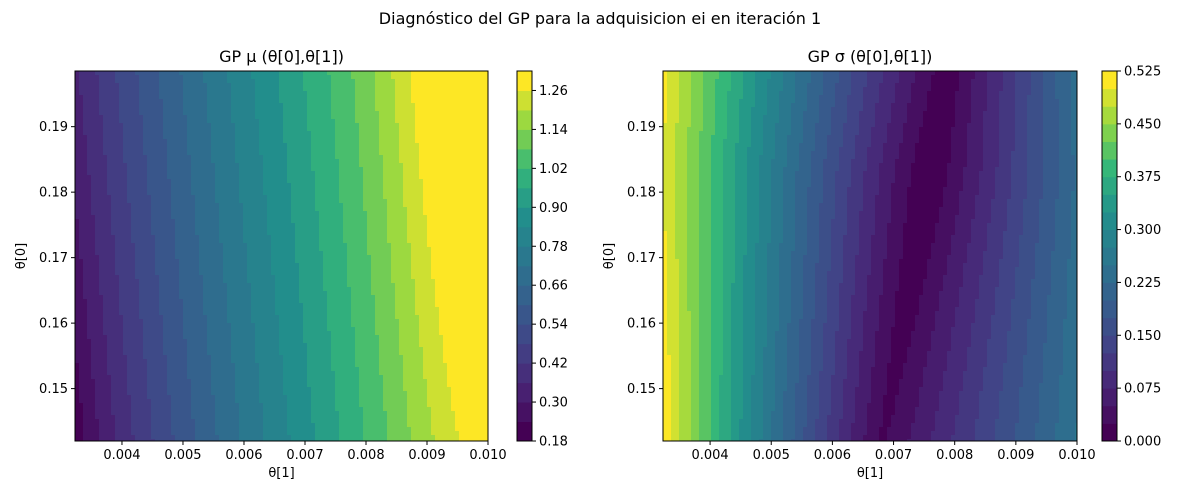 This screenshot has height=500, width=1200. I want to click on colorbar-tick-label: 0.78, so click(553, 247).